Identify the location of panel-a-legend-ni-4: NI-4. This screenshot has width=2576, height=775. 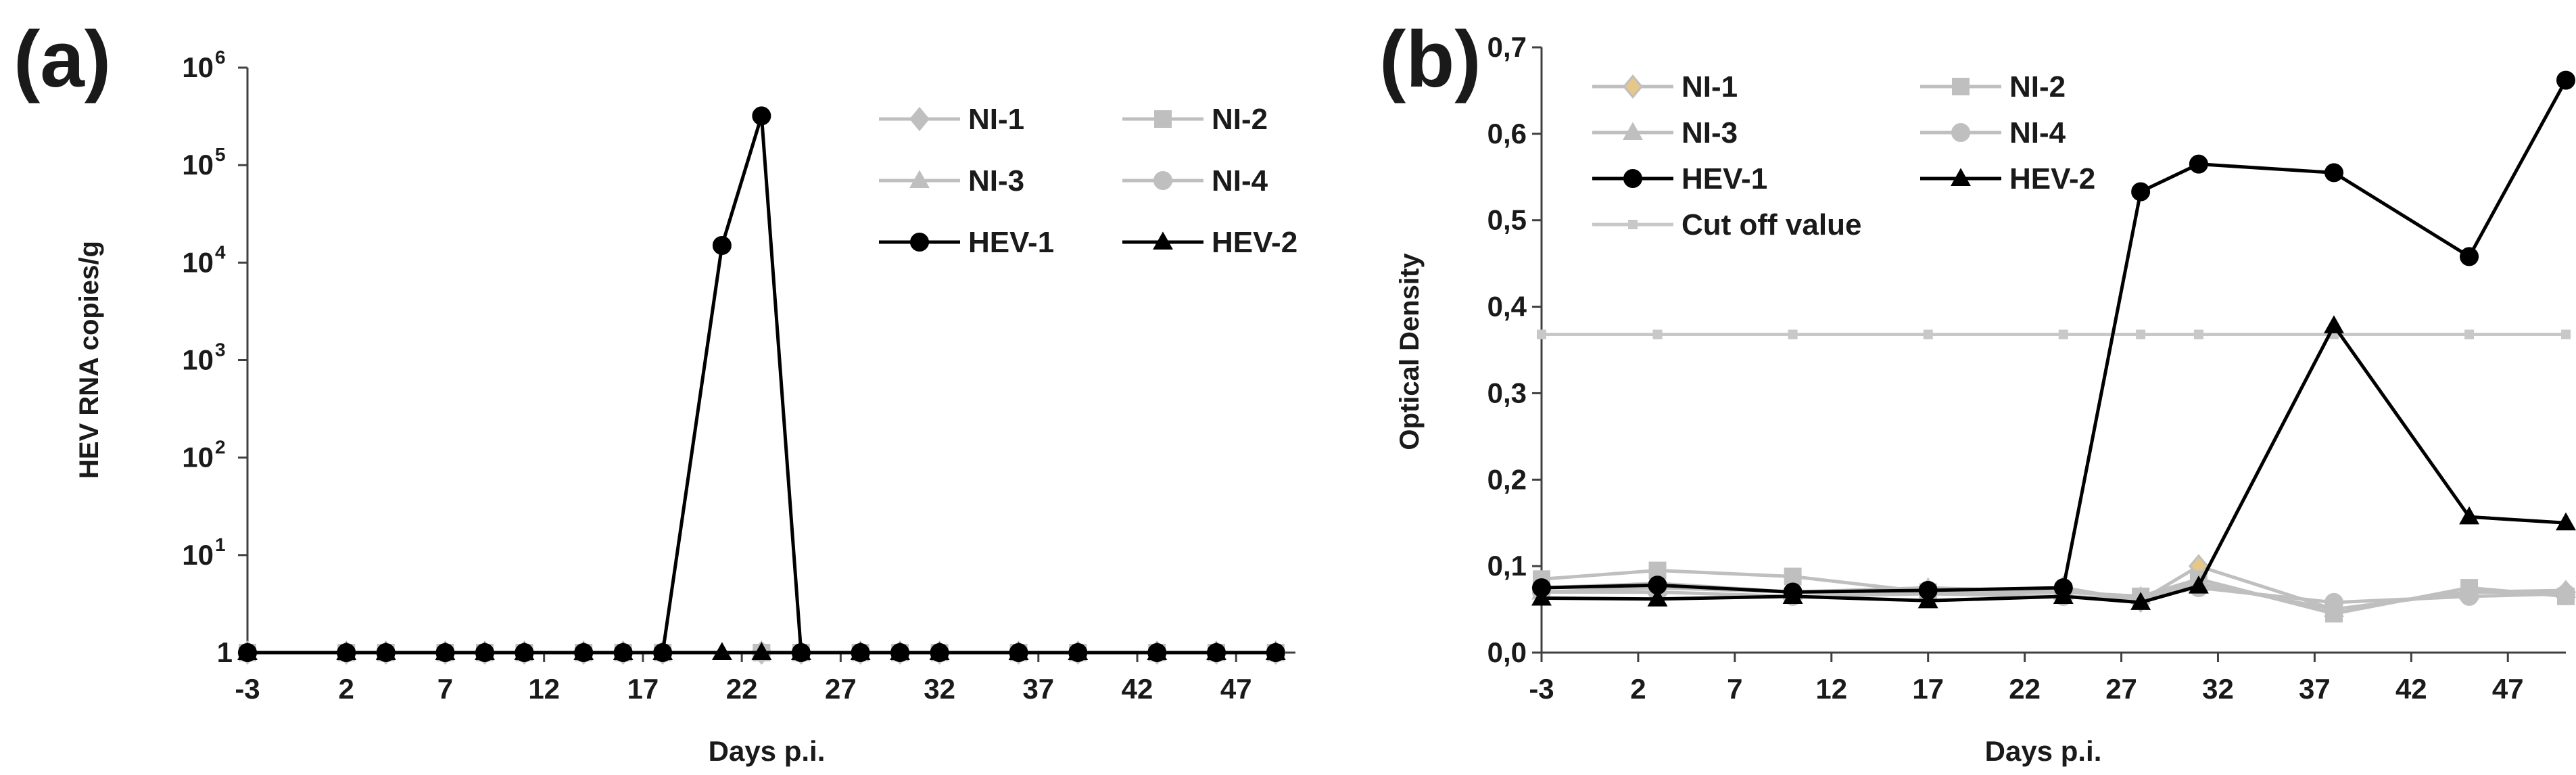
(1195, 180).